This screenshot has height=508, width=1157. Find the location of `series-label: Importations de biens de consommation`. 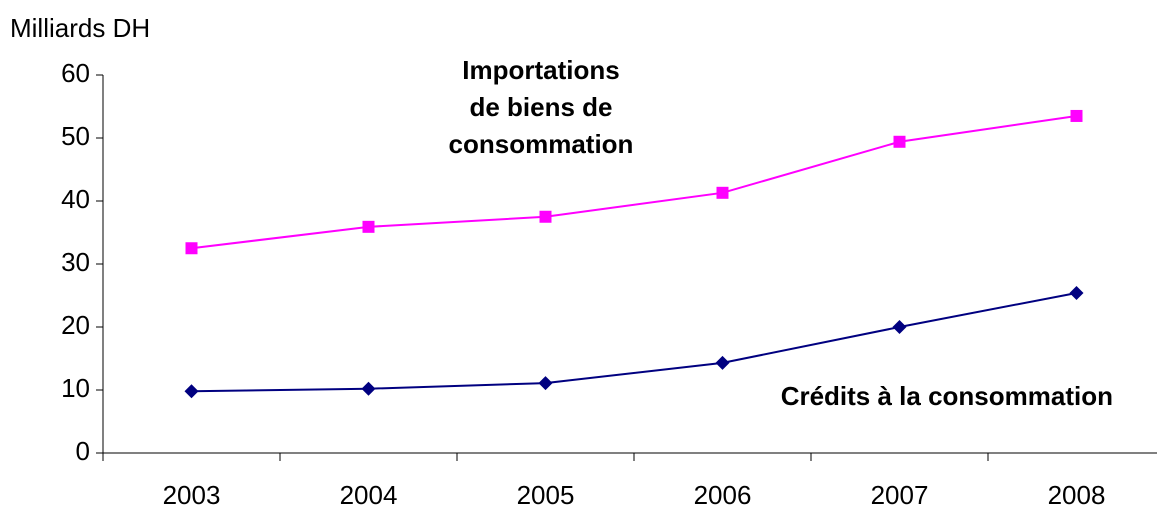

series-label: Importations de biens de consommation is located at coordinates (541, 107).